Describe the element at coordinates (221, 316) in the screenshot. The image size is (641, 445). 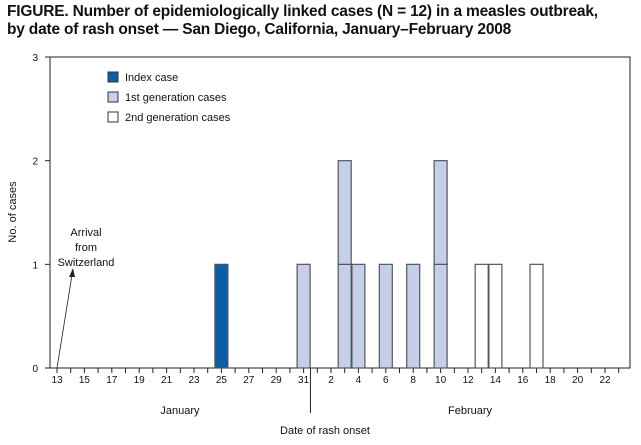
I see `bar-index-case` at that location.